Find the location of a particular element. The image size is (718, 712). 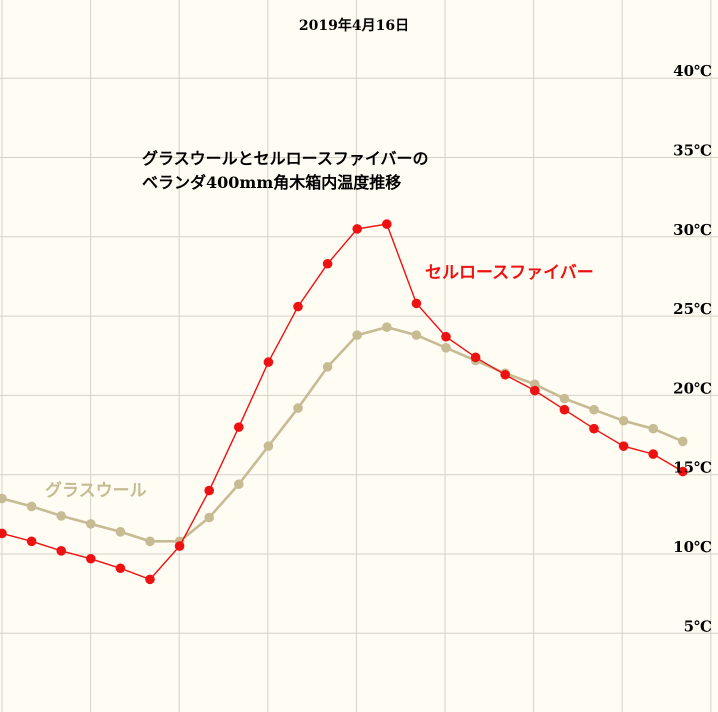

y-tick-label: 30℃ is located at coordinates (692, 230).